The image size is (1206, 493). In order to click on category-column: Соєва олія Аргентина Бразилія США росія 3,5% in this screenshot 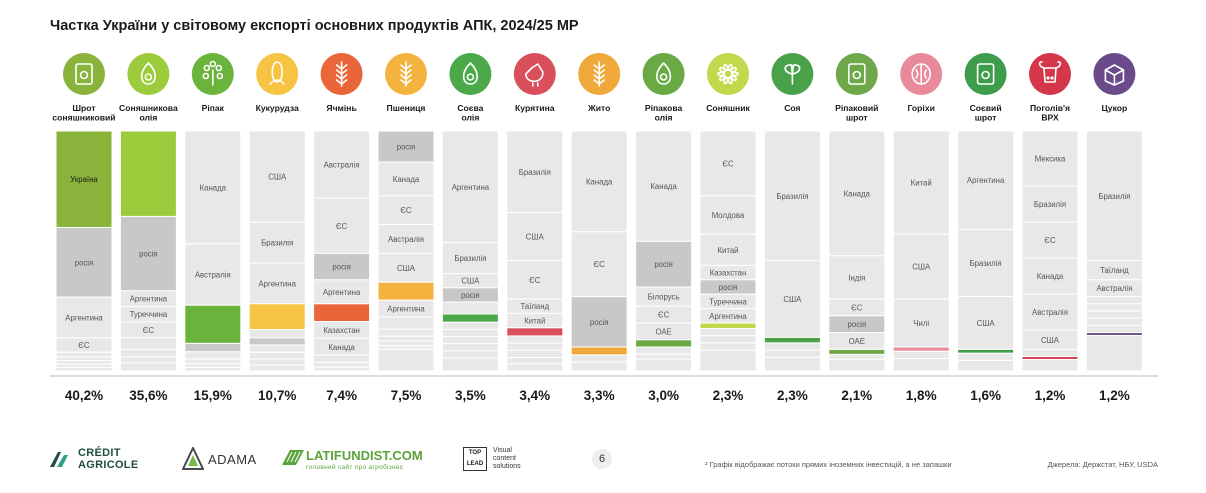, I will do `click(470, 228)`.